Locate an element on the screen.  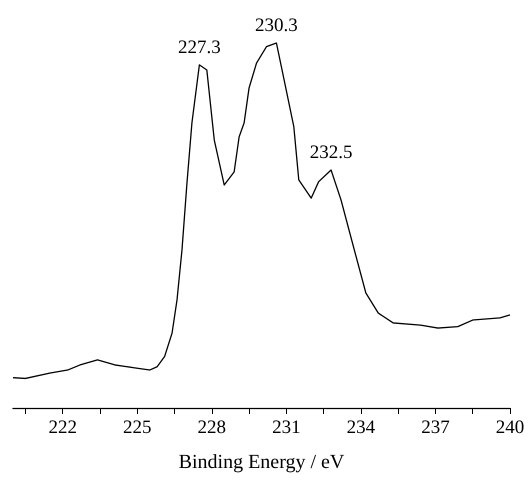
x-tick-label: 231 is located at coordinates (286, 427).